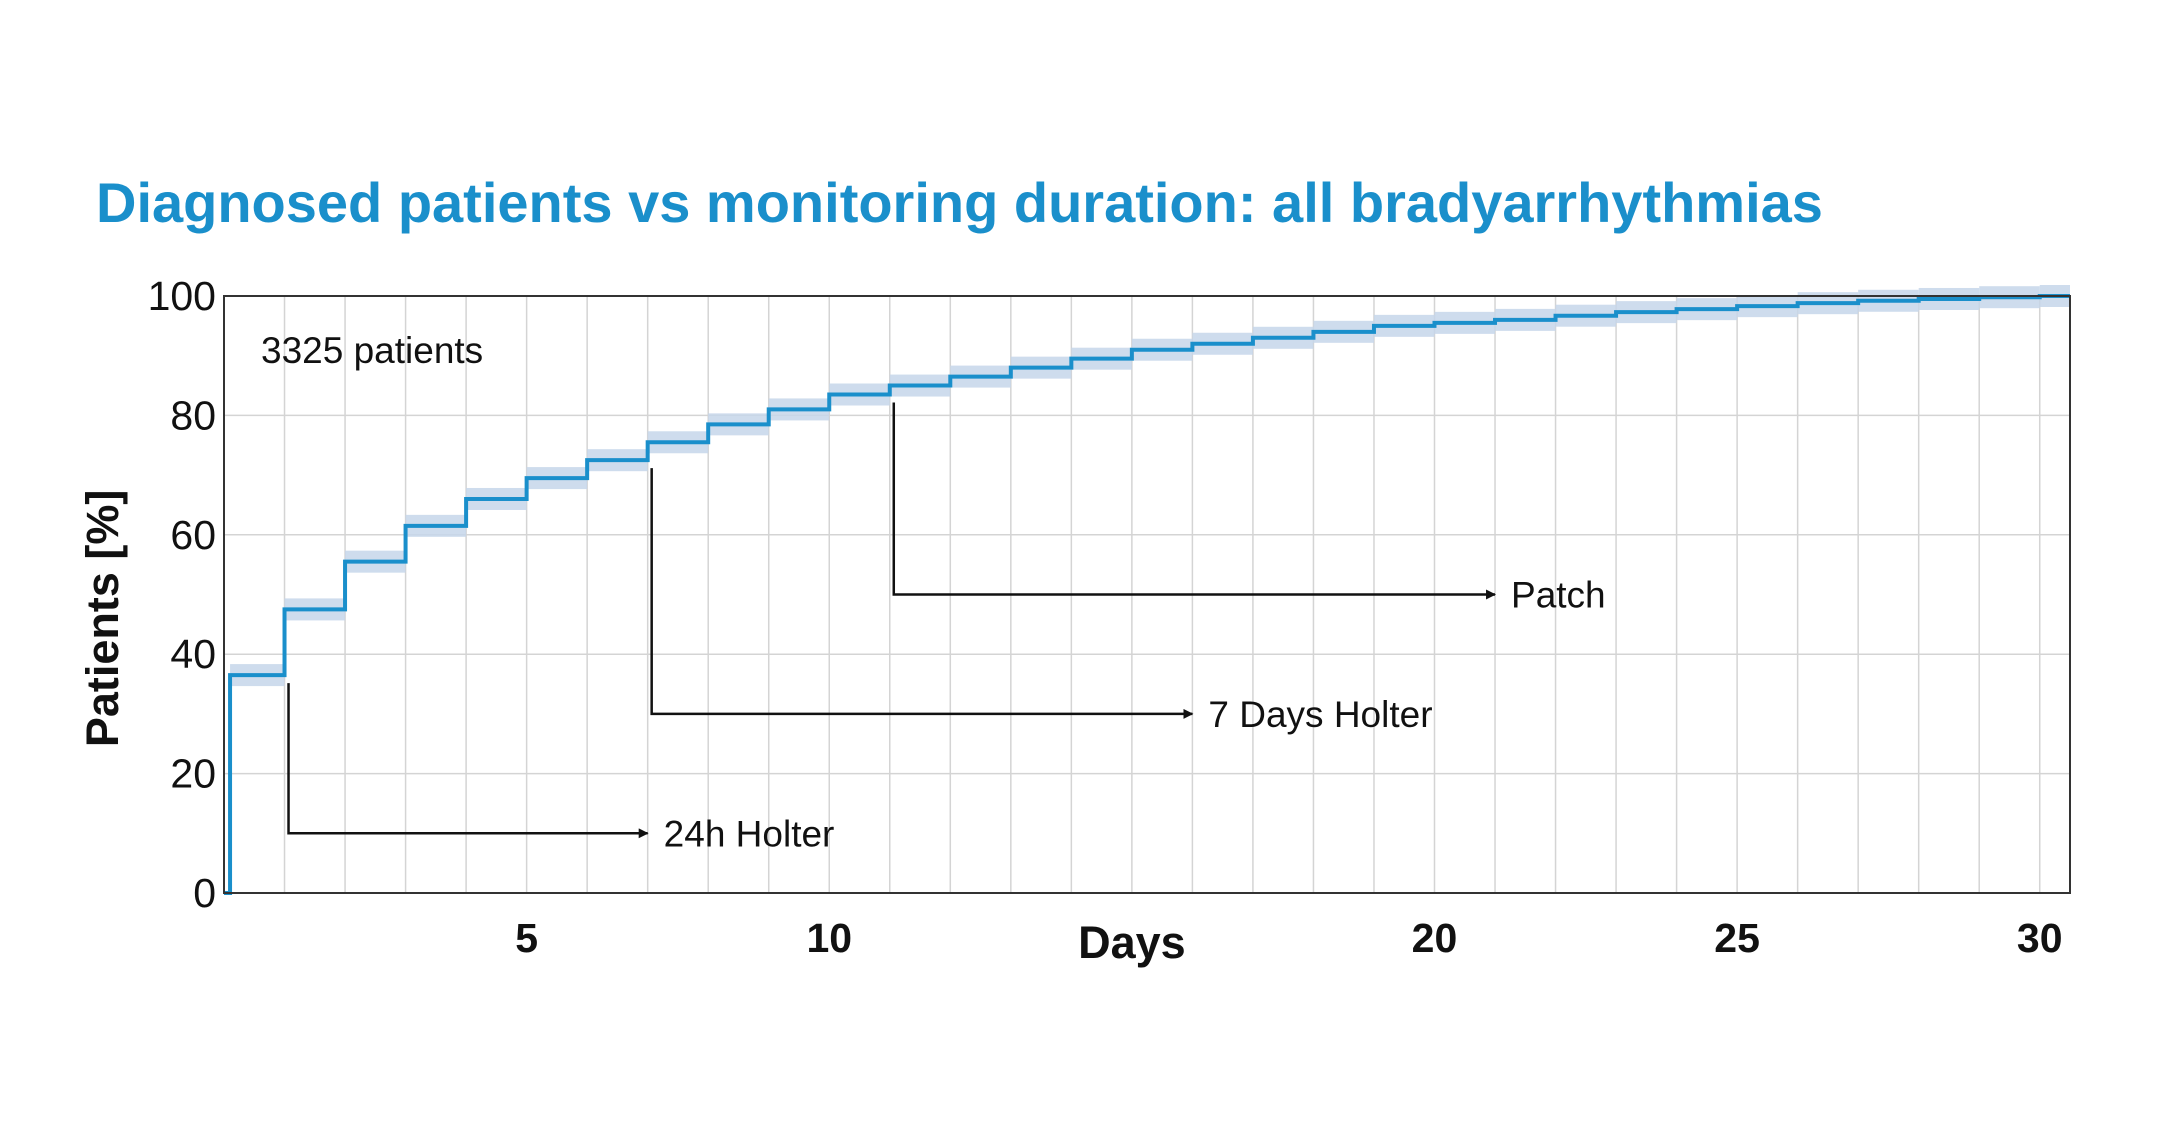  Describe the element at coordinates (182, 594) in the screenshot. I see `y-tick-labels: 0 20 40 60 80 100` at that location.